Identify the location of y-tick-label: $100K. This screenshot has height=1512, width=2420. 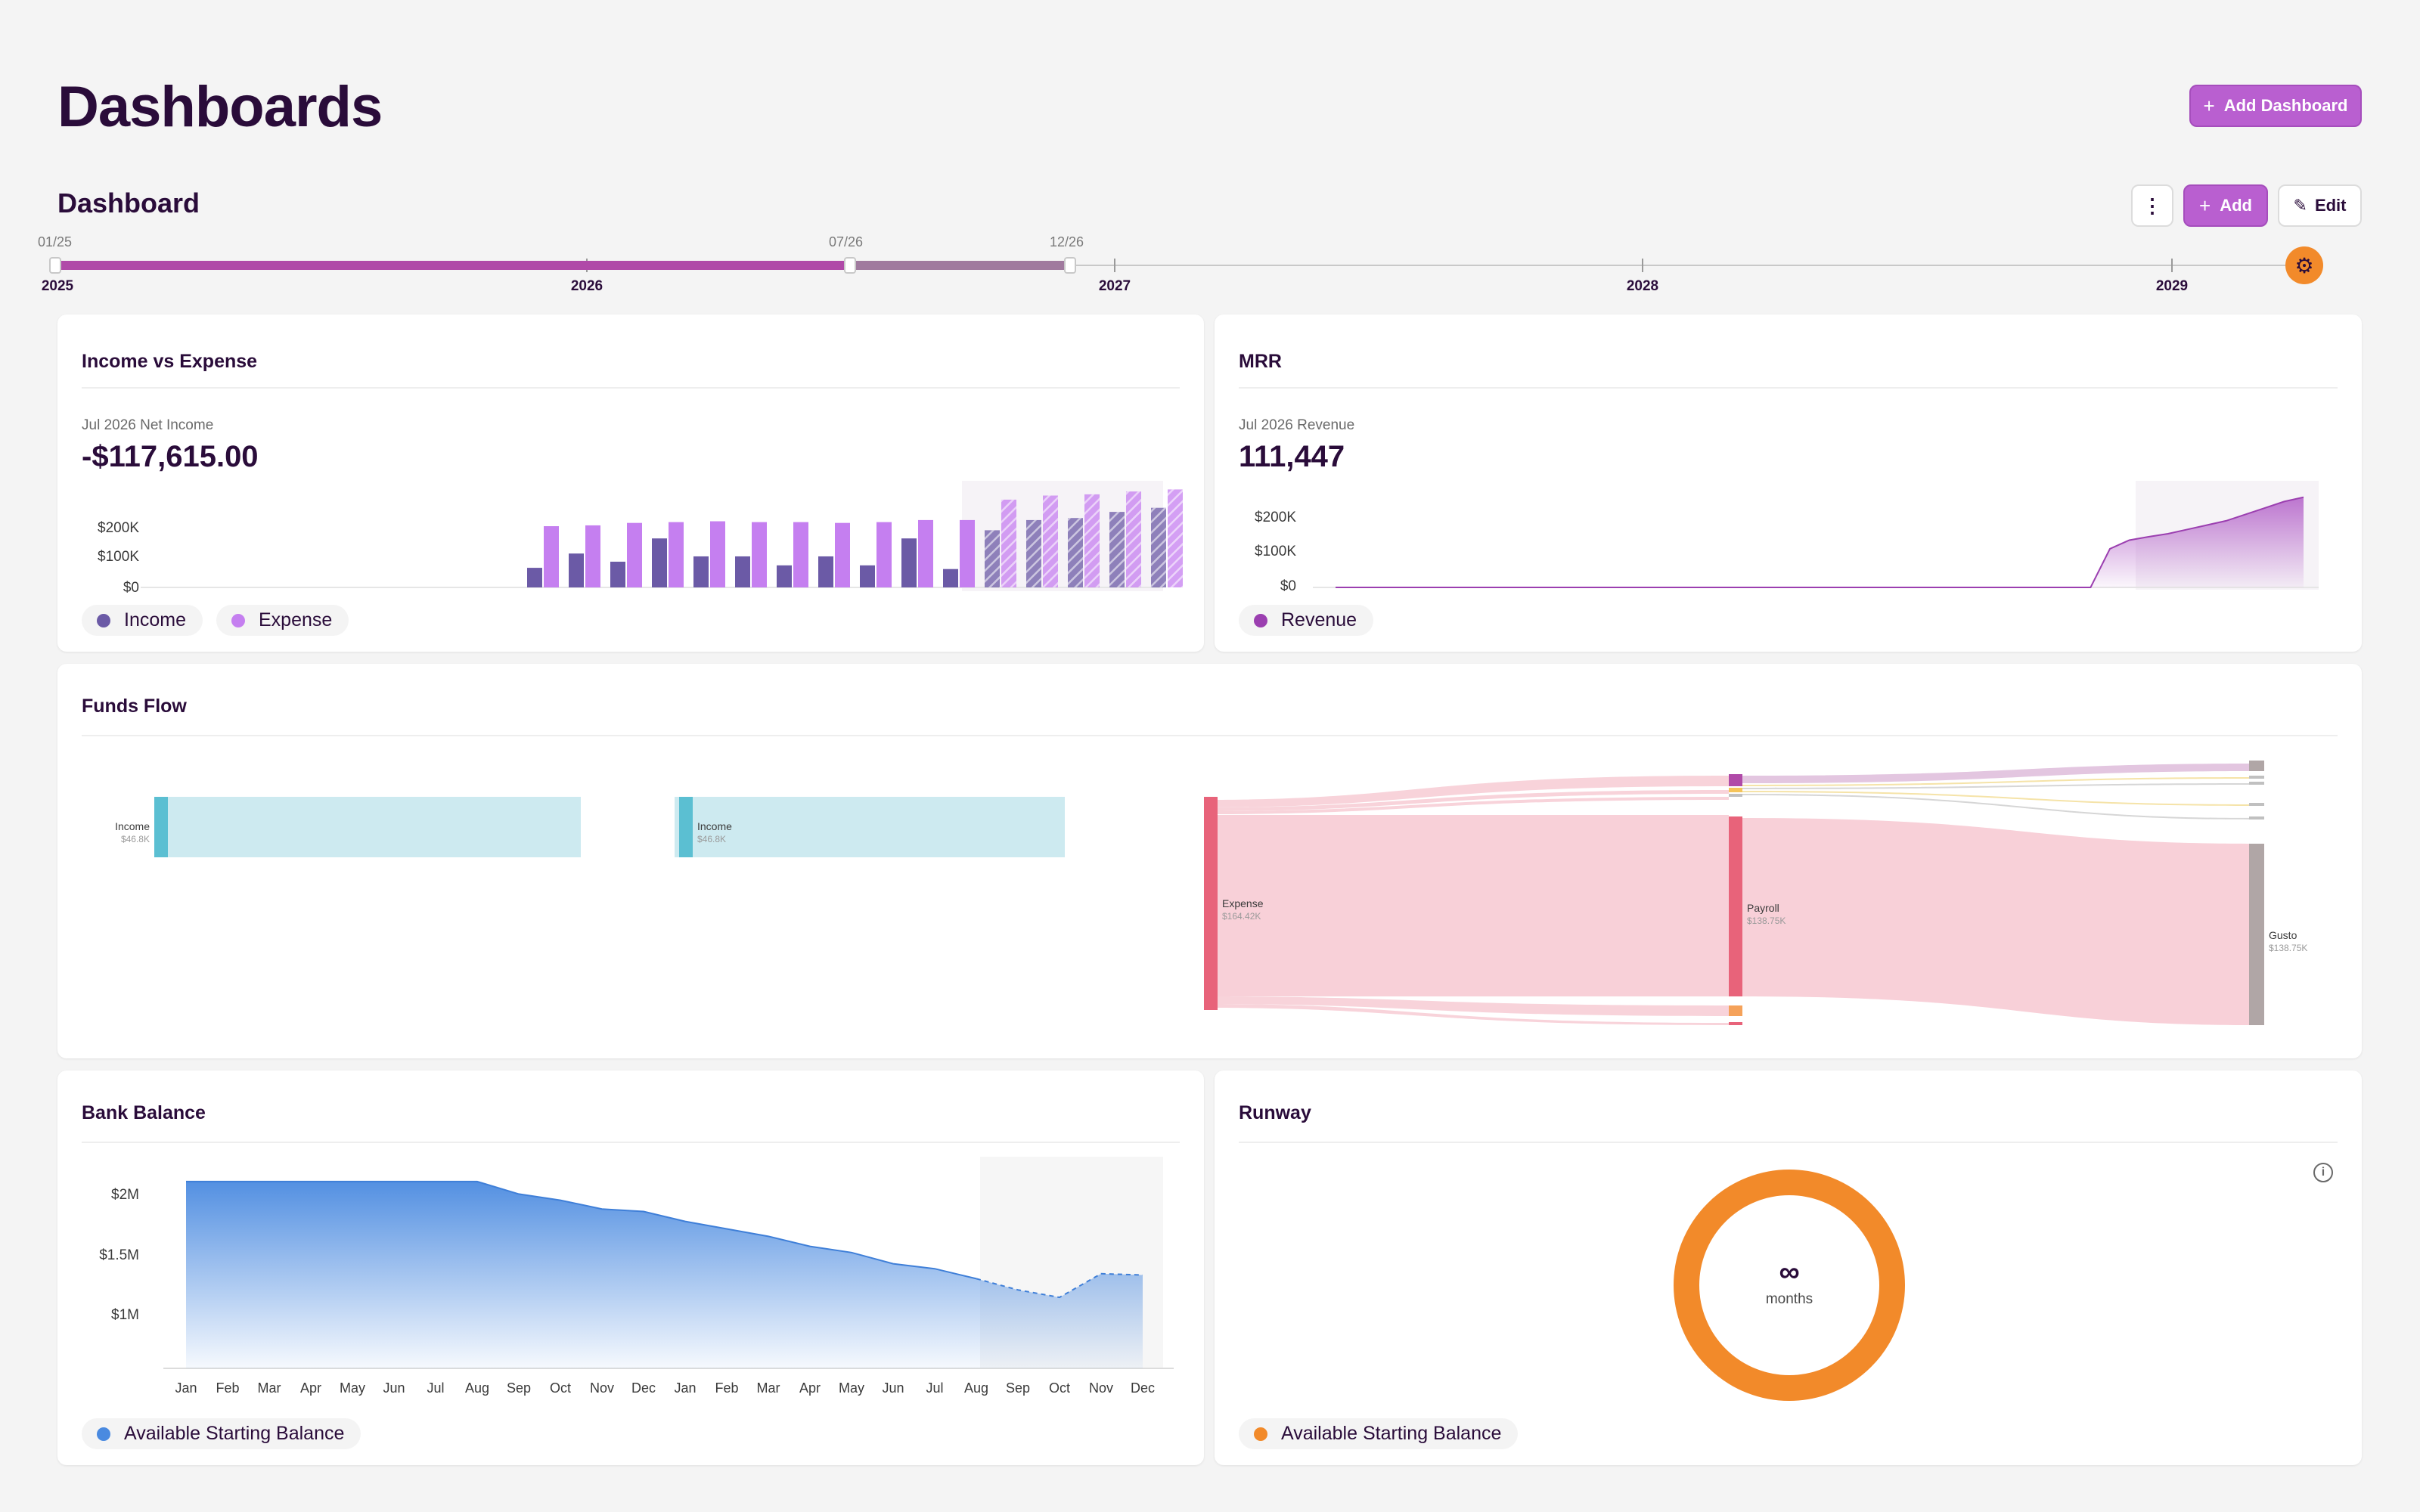
(119, 557).